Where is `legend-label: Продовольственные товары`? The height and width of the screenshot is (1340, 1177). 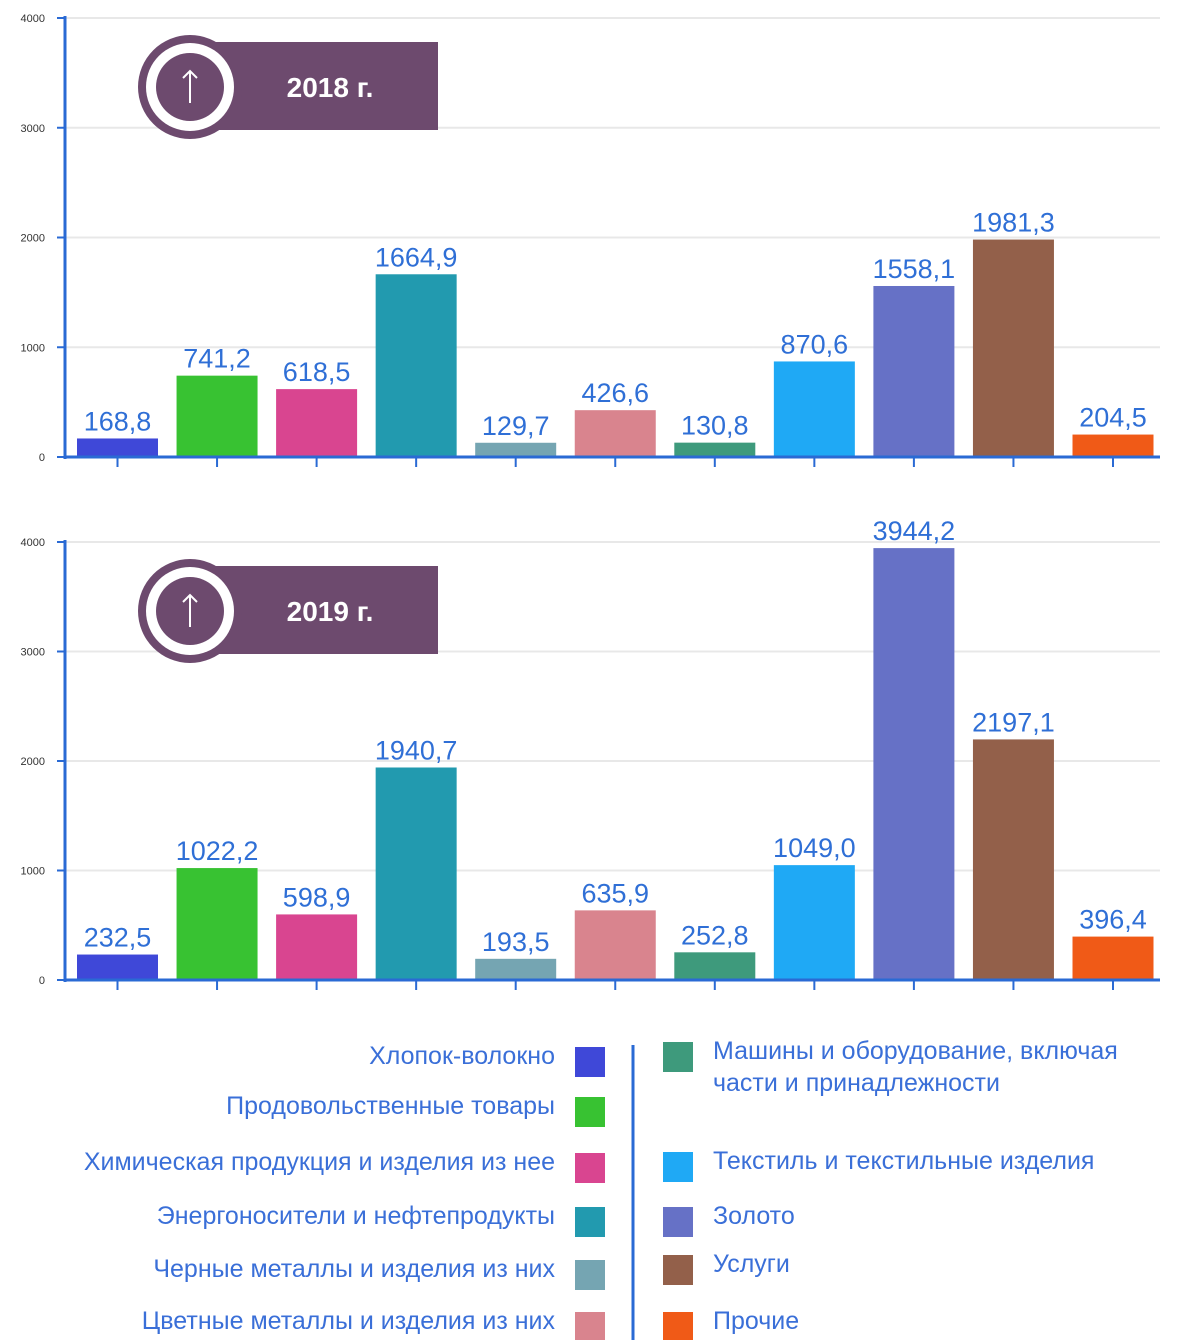 legend-label: Продовольственные товары is located at coordinates (390, 1106).